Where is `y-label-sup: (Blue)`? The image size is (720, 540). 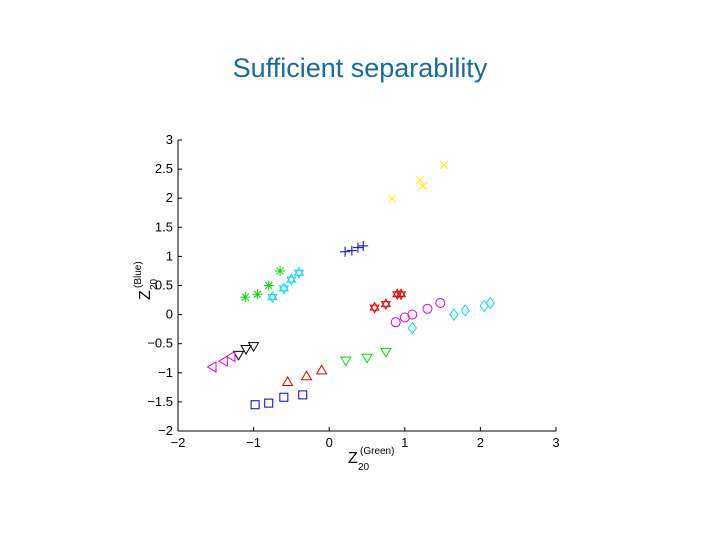
y-label-sup: (Blue) is located at coordinates (138, 274).